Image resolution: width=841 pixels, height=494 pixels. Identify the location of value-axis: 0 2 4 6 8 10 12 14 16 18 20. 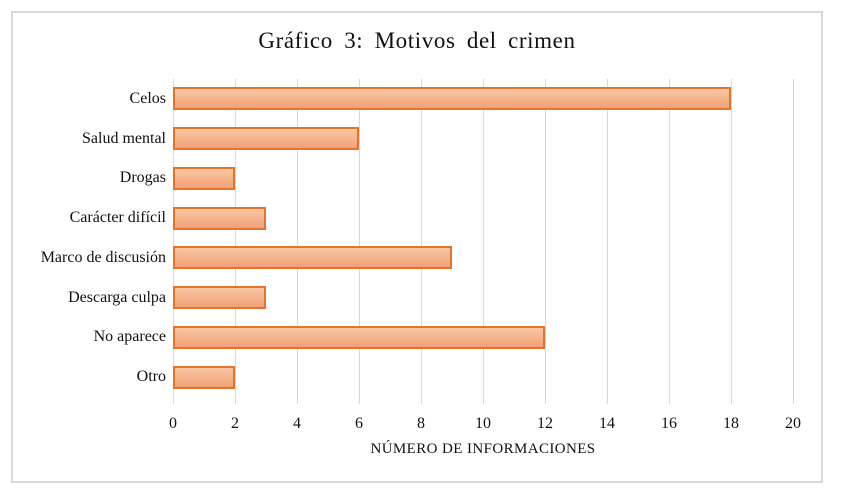
(485, 425).